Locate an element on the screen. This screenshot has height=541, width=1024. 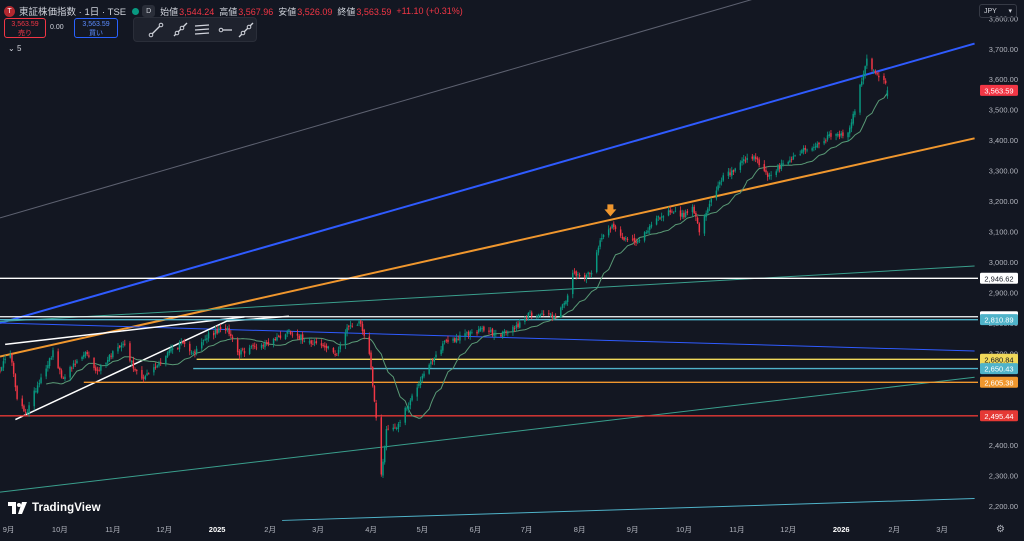
price-axis-tick: 2,200.00 is located at coordinates (1003, 506).